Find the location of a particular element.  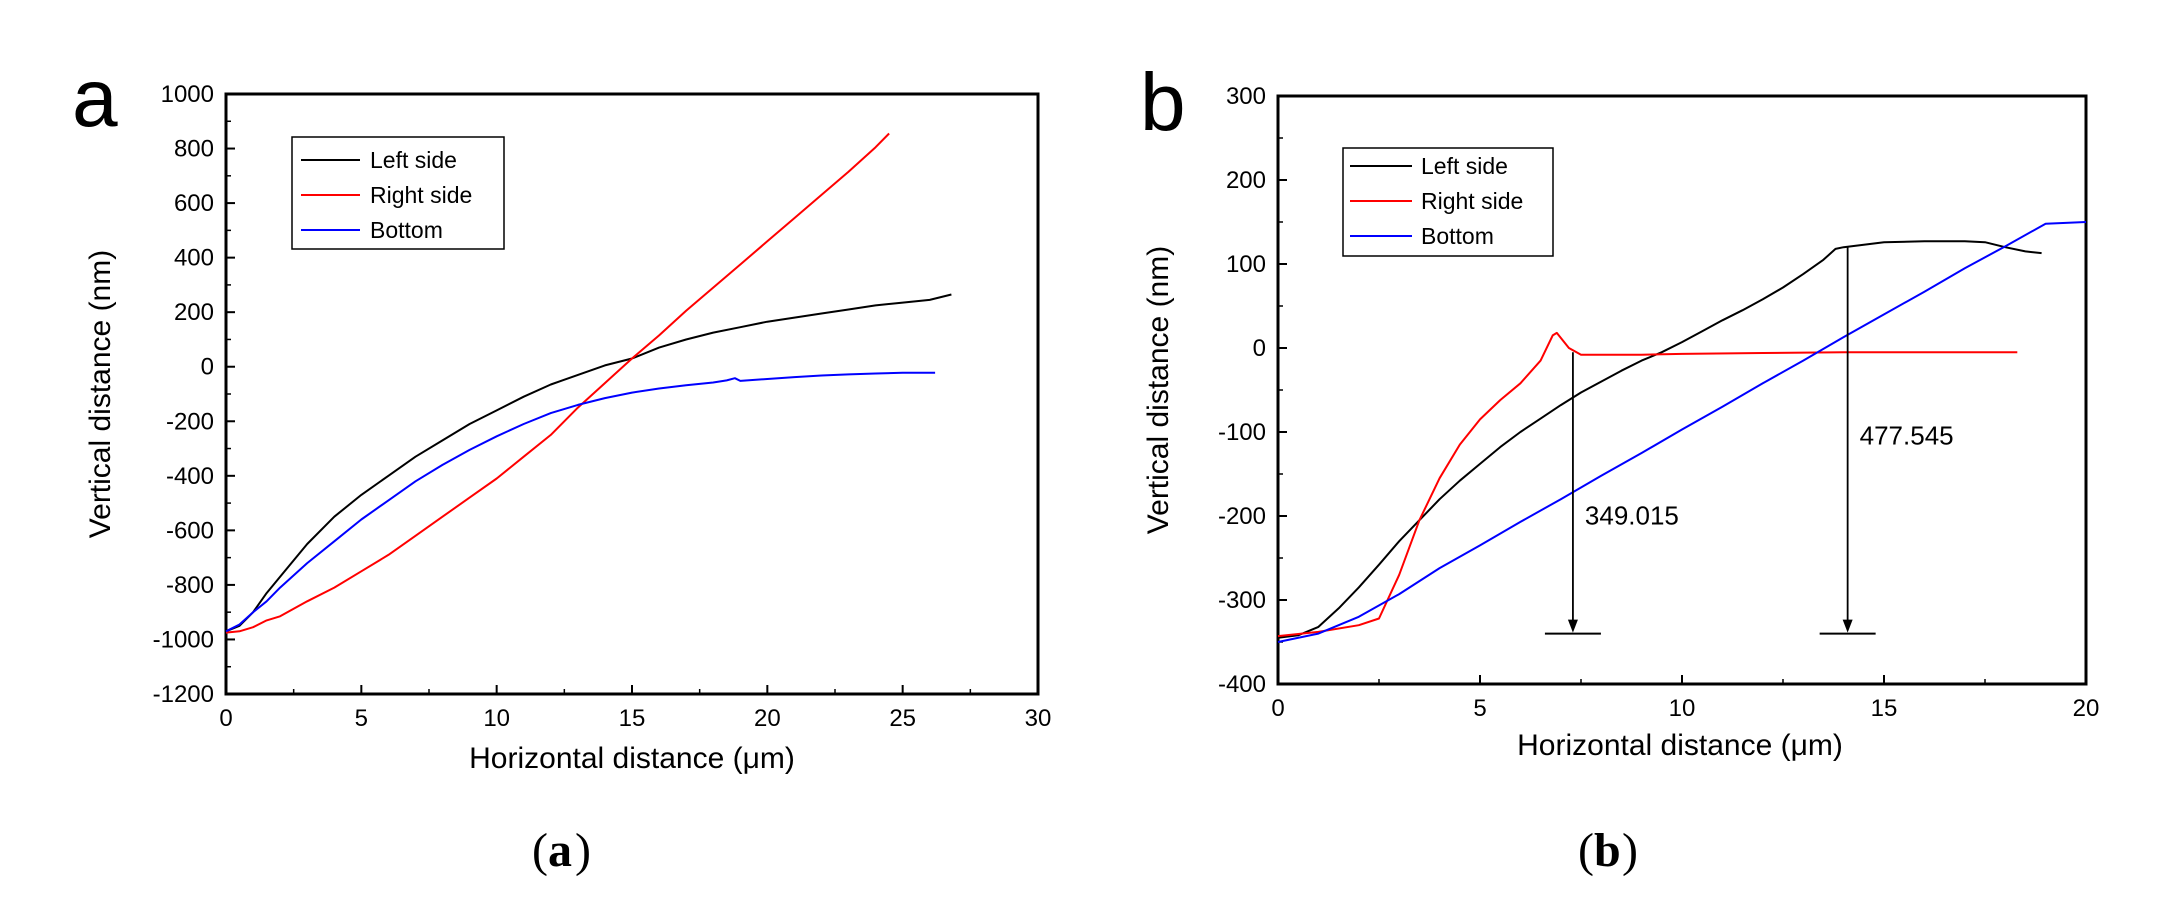

caption-a: ( a ) is located at coordinates (561, 850).